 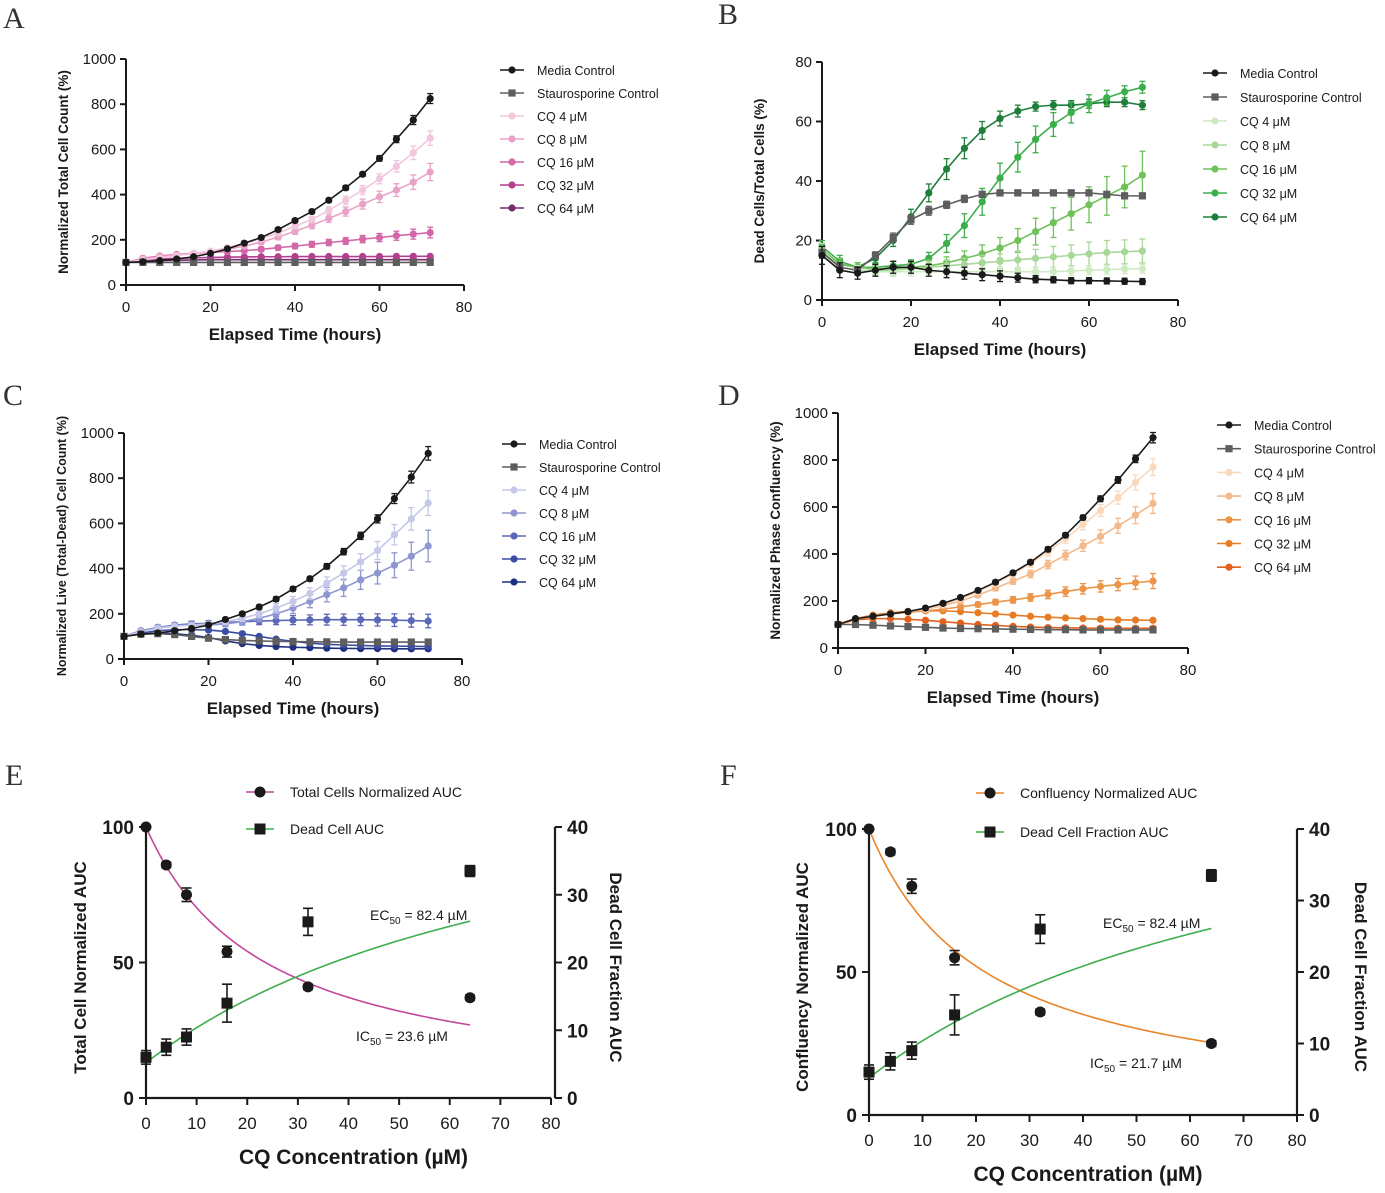 I want to click on x-tick-label: 60, so click(x=1100, y=670).